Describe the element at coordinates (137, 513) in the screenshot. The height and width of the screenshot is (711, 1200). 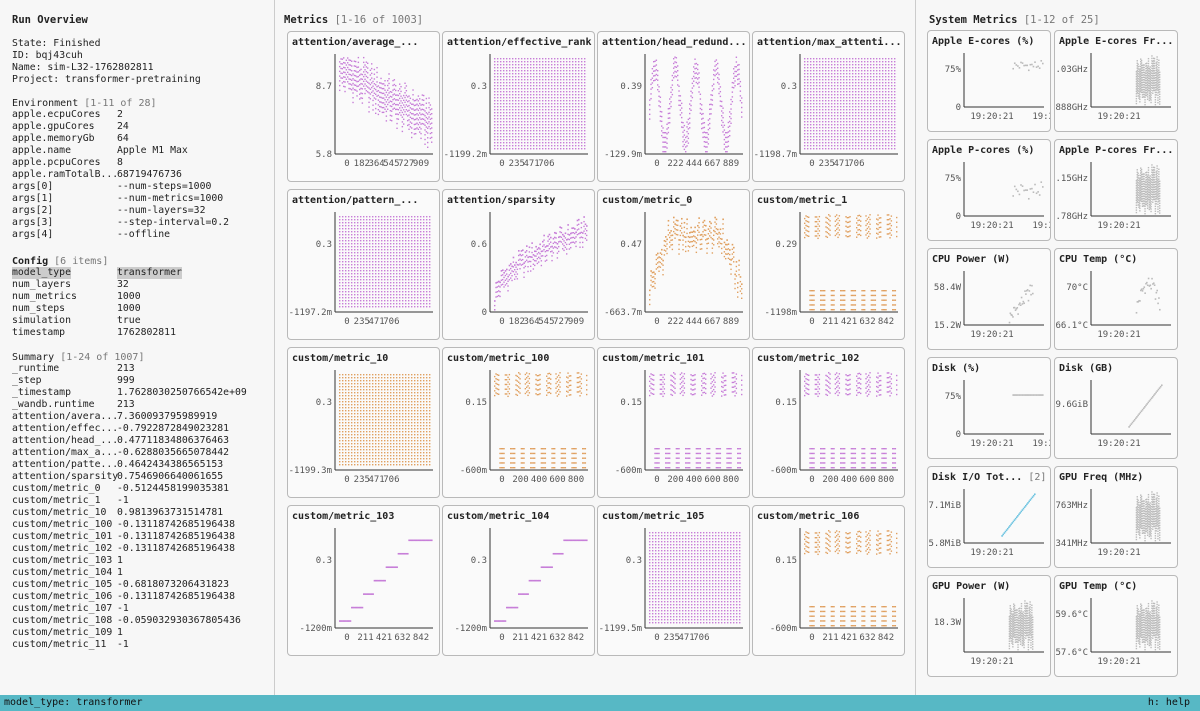
I see `summary-row: custom/metric_10 0.9813963731514781` at that location.